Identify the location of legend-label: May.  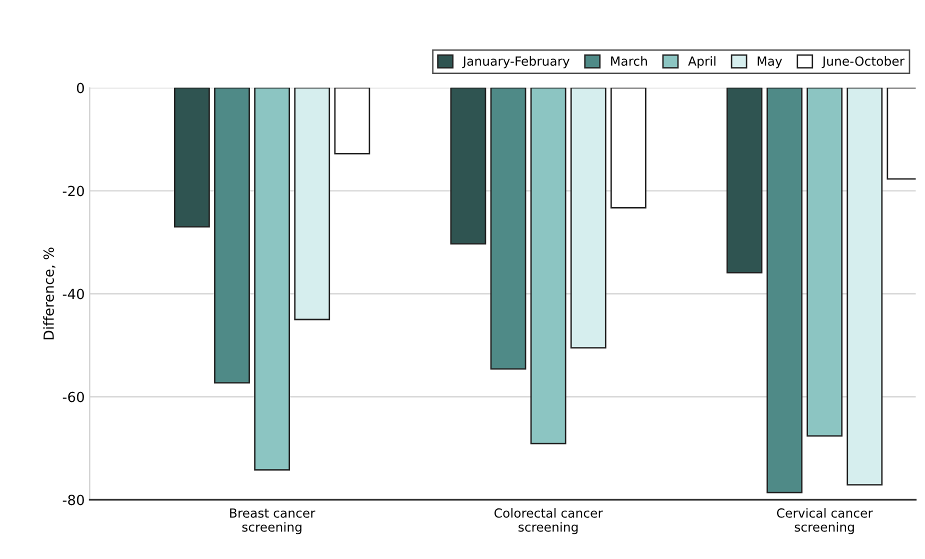
(770, 62).